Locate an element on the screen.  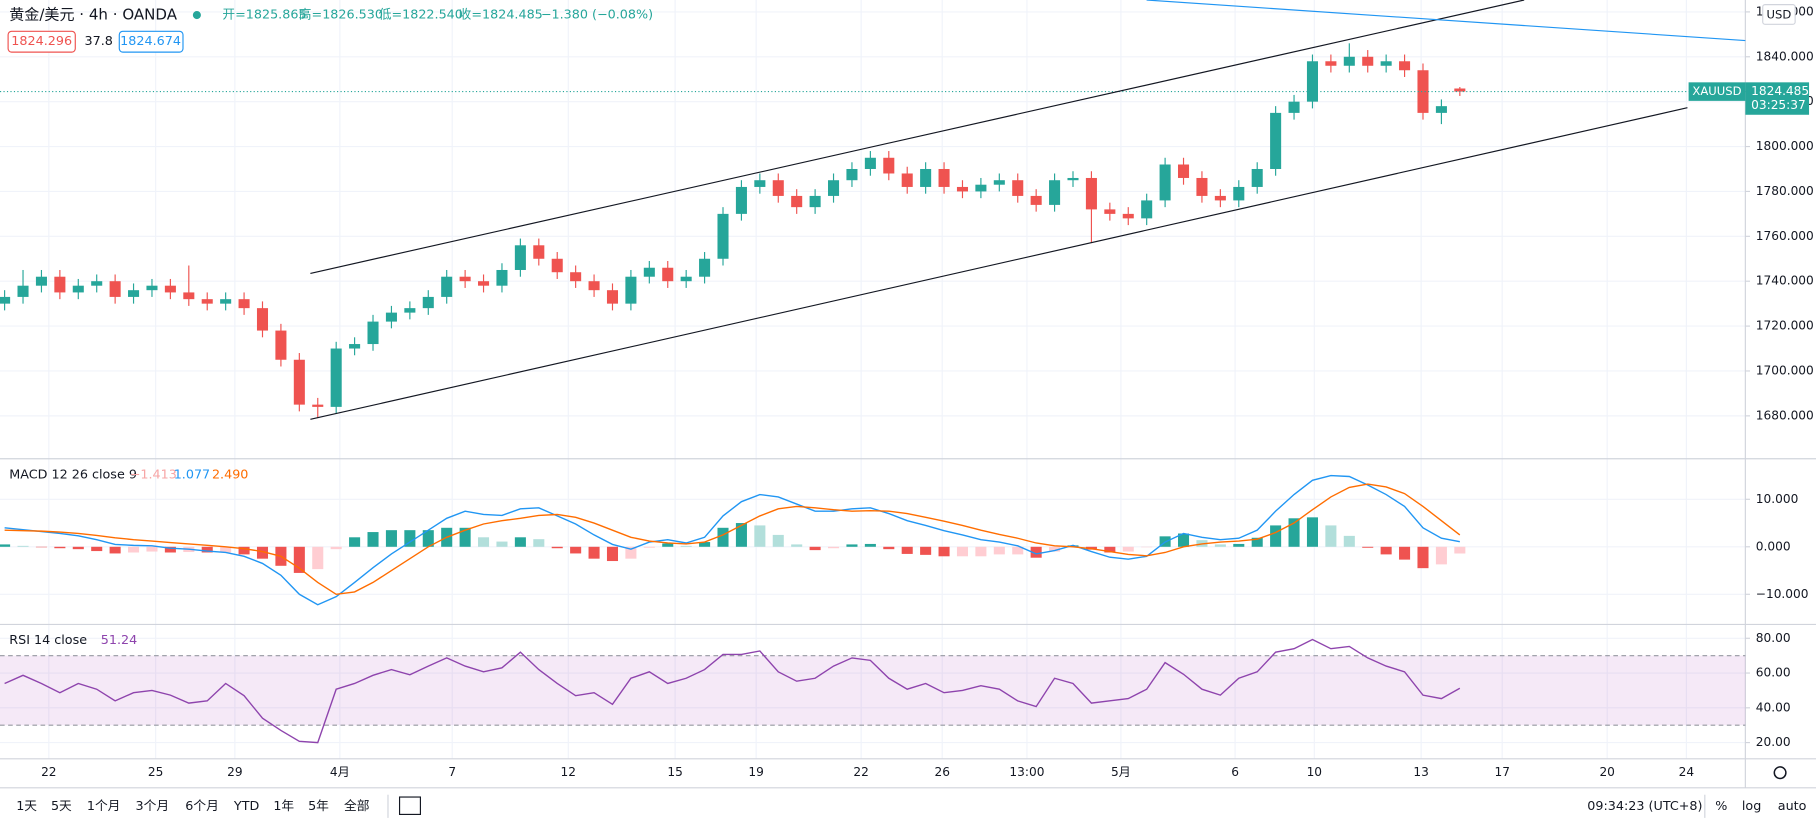
macd-legend-value: 2.490 is located at coordinates (230, 474).